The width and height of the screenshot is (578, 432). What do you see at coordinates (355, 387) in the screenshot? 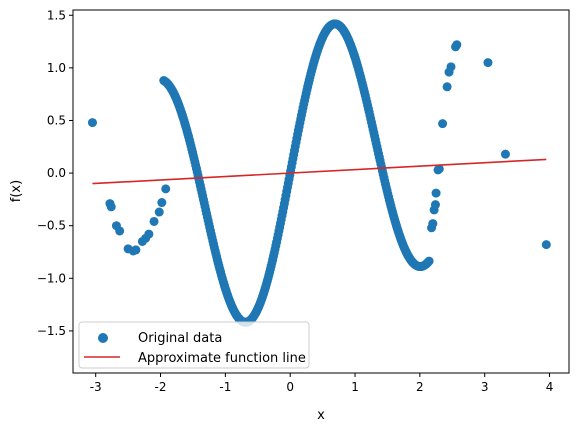
I see `x-tick-label: 1` at bounding box center [355, 387].